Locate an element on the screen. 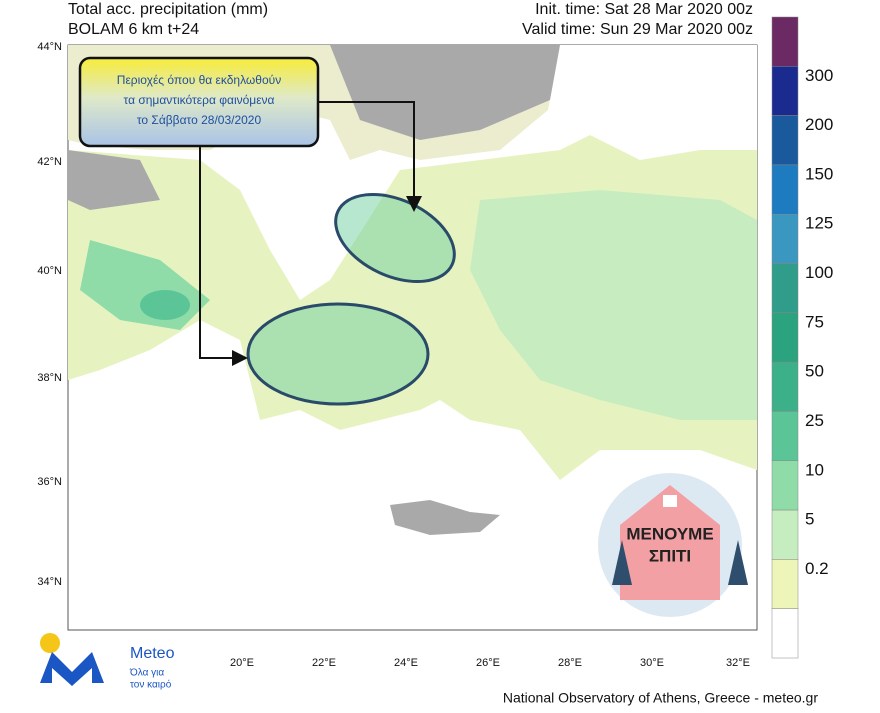 Image resolution: width=880 pixels, height=713 pixels. header-left: BOLAM 6 km t+24 is located at coordinates (133, 29).